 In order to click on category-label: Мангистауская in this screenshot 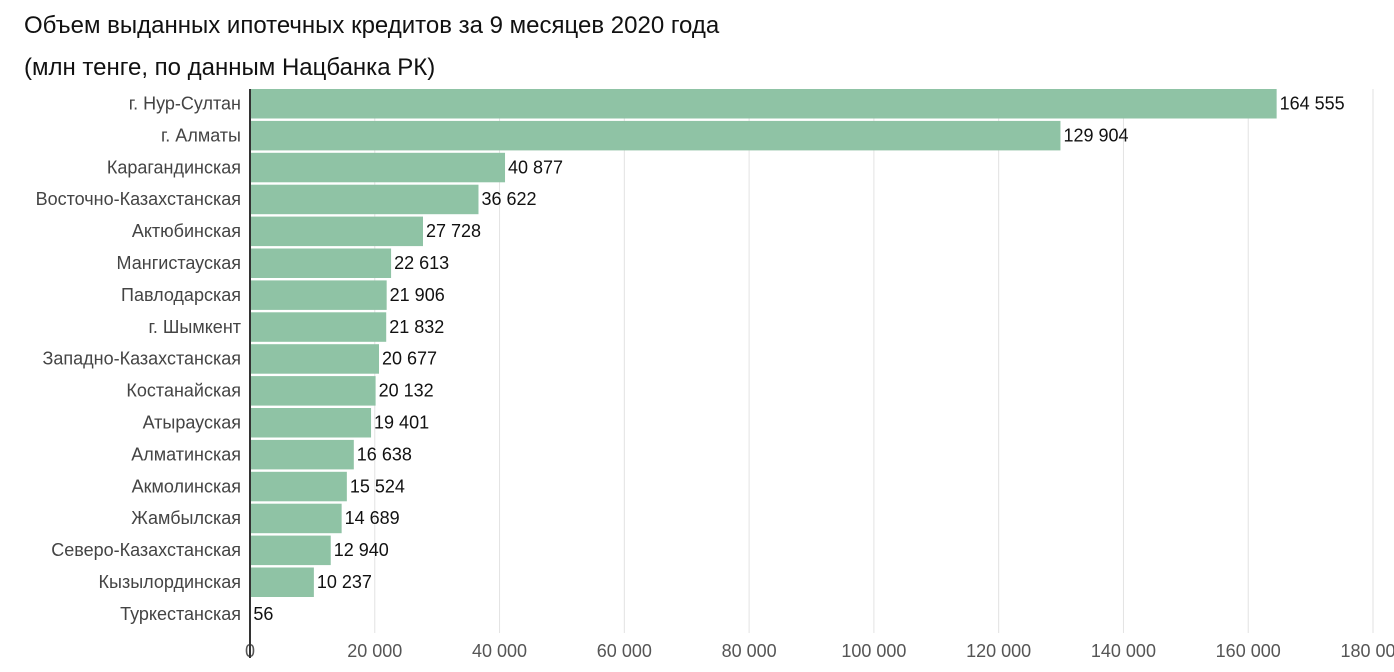, I will do `click(179, 263)`.